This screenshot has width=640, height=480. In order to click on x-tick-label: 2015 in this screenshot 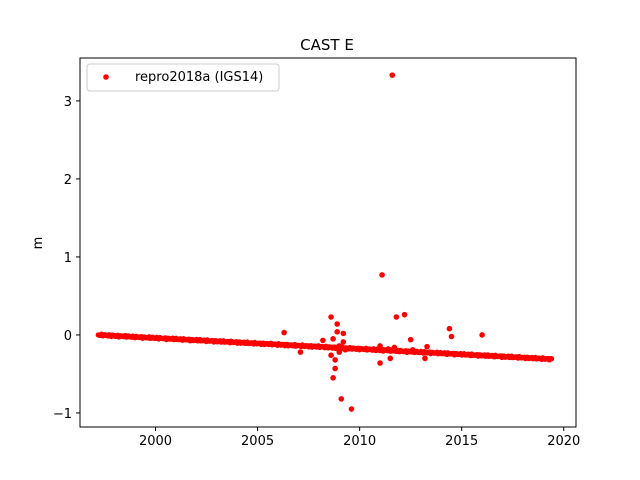, I will do `click(461, 441)`.